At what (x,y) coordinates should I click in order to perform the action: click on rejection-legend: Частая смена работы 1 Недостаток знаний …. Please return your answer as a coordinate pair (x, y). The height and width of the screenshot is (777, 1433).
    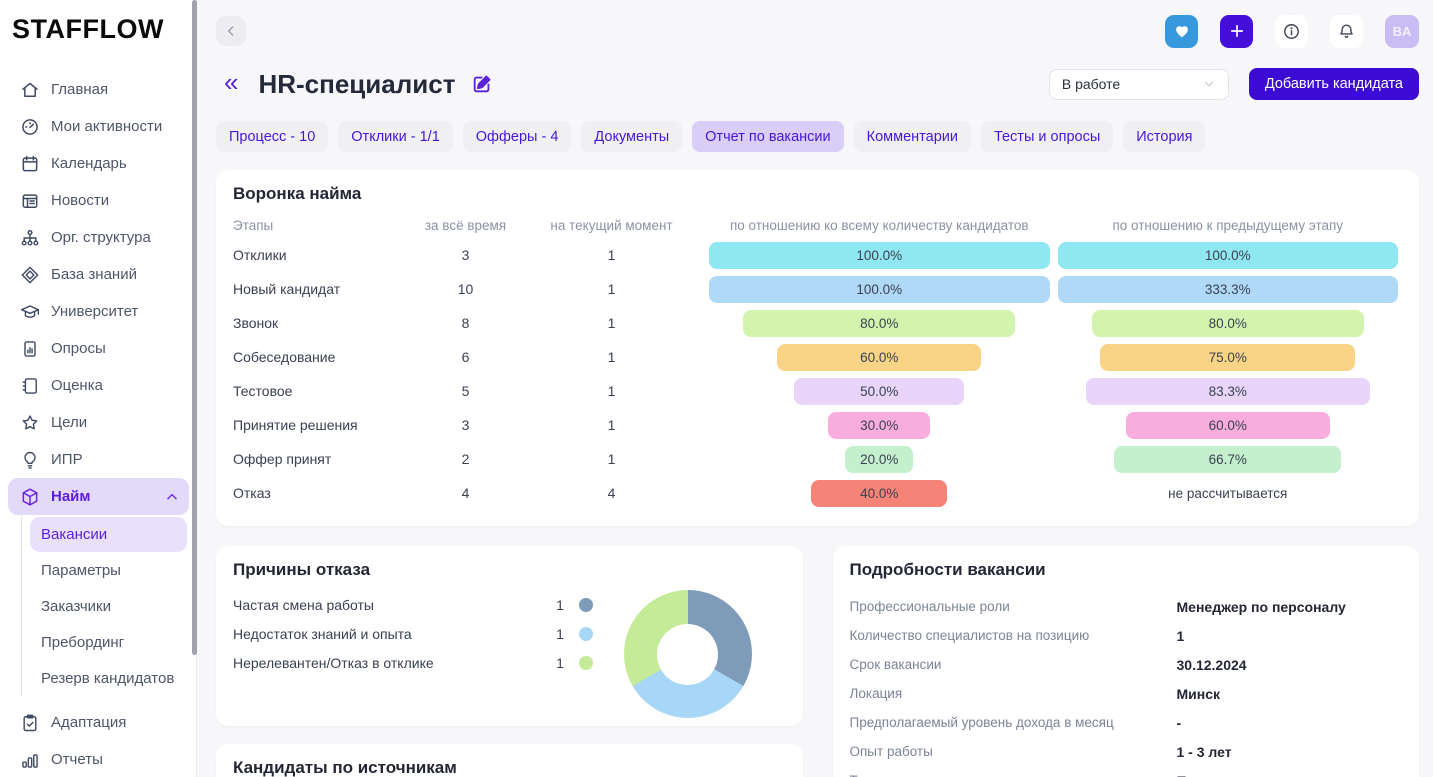
    Looking at the image, I should click on (413, 633).